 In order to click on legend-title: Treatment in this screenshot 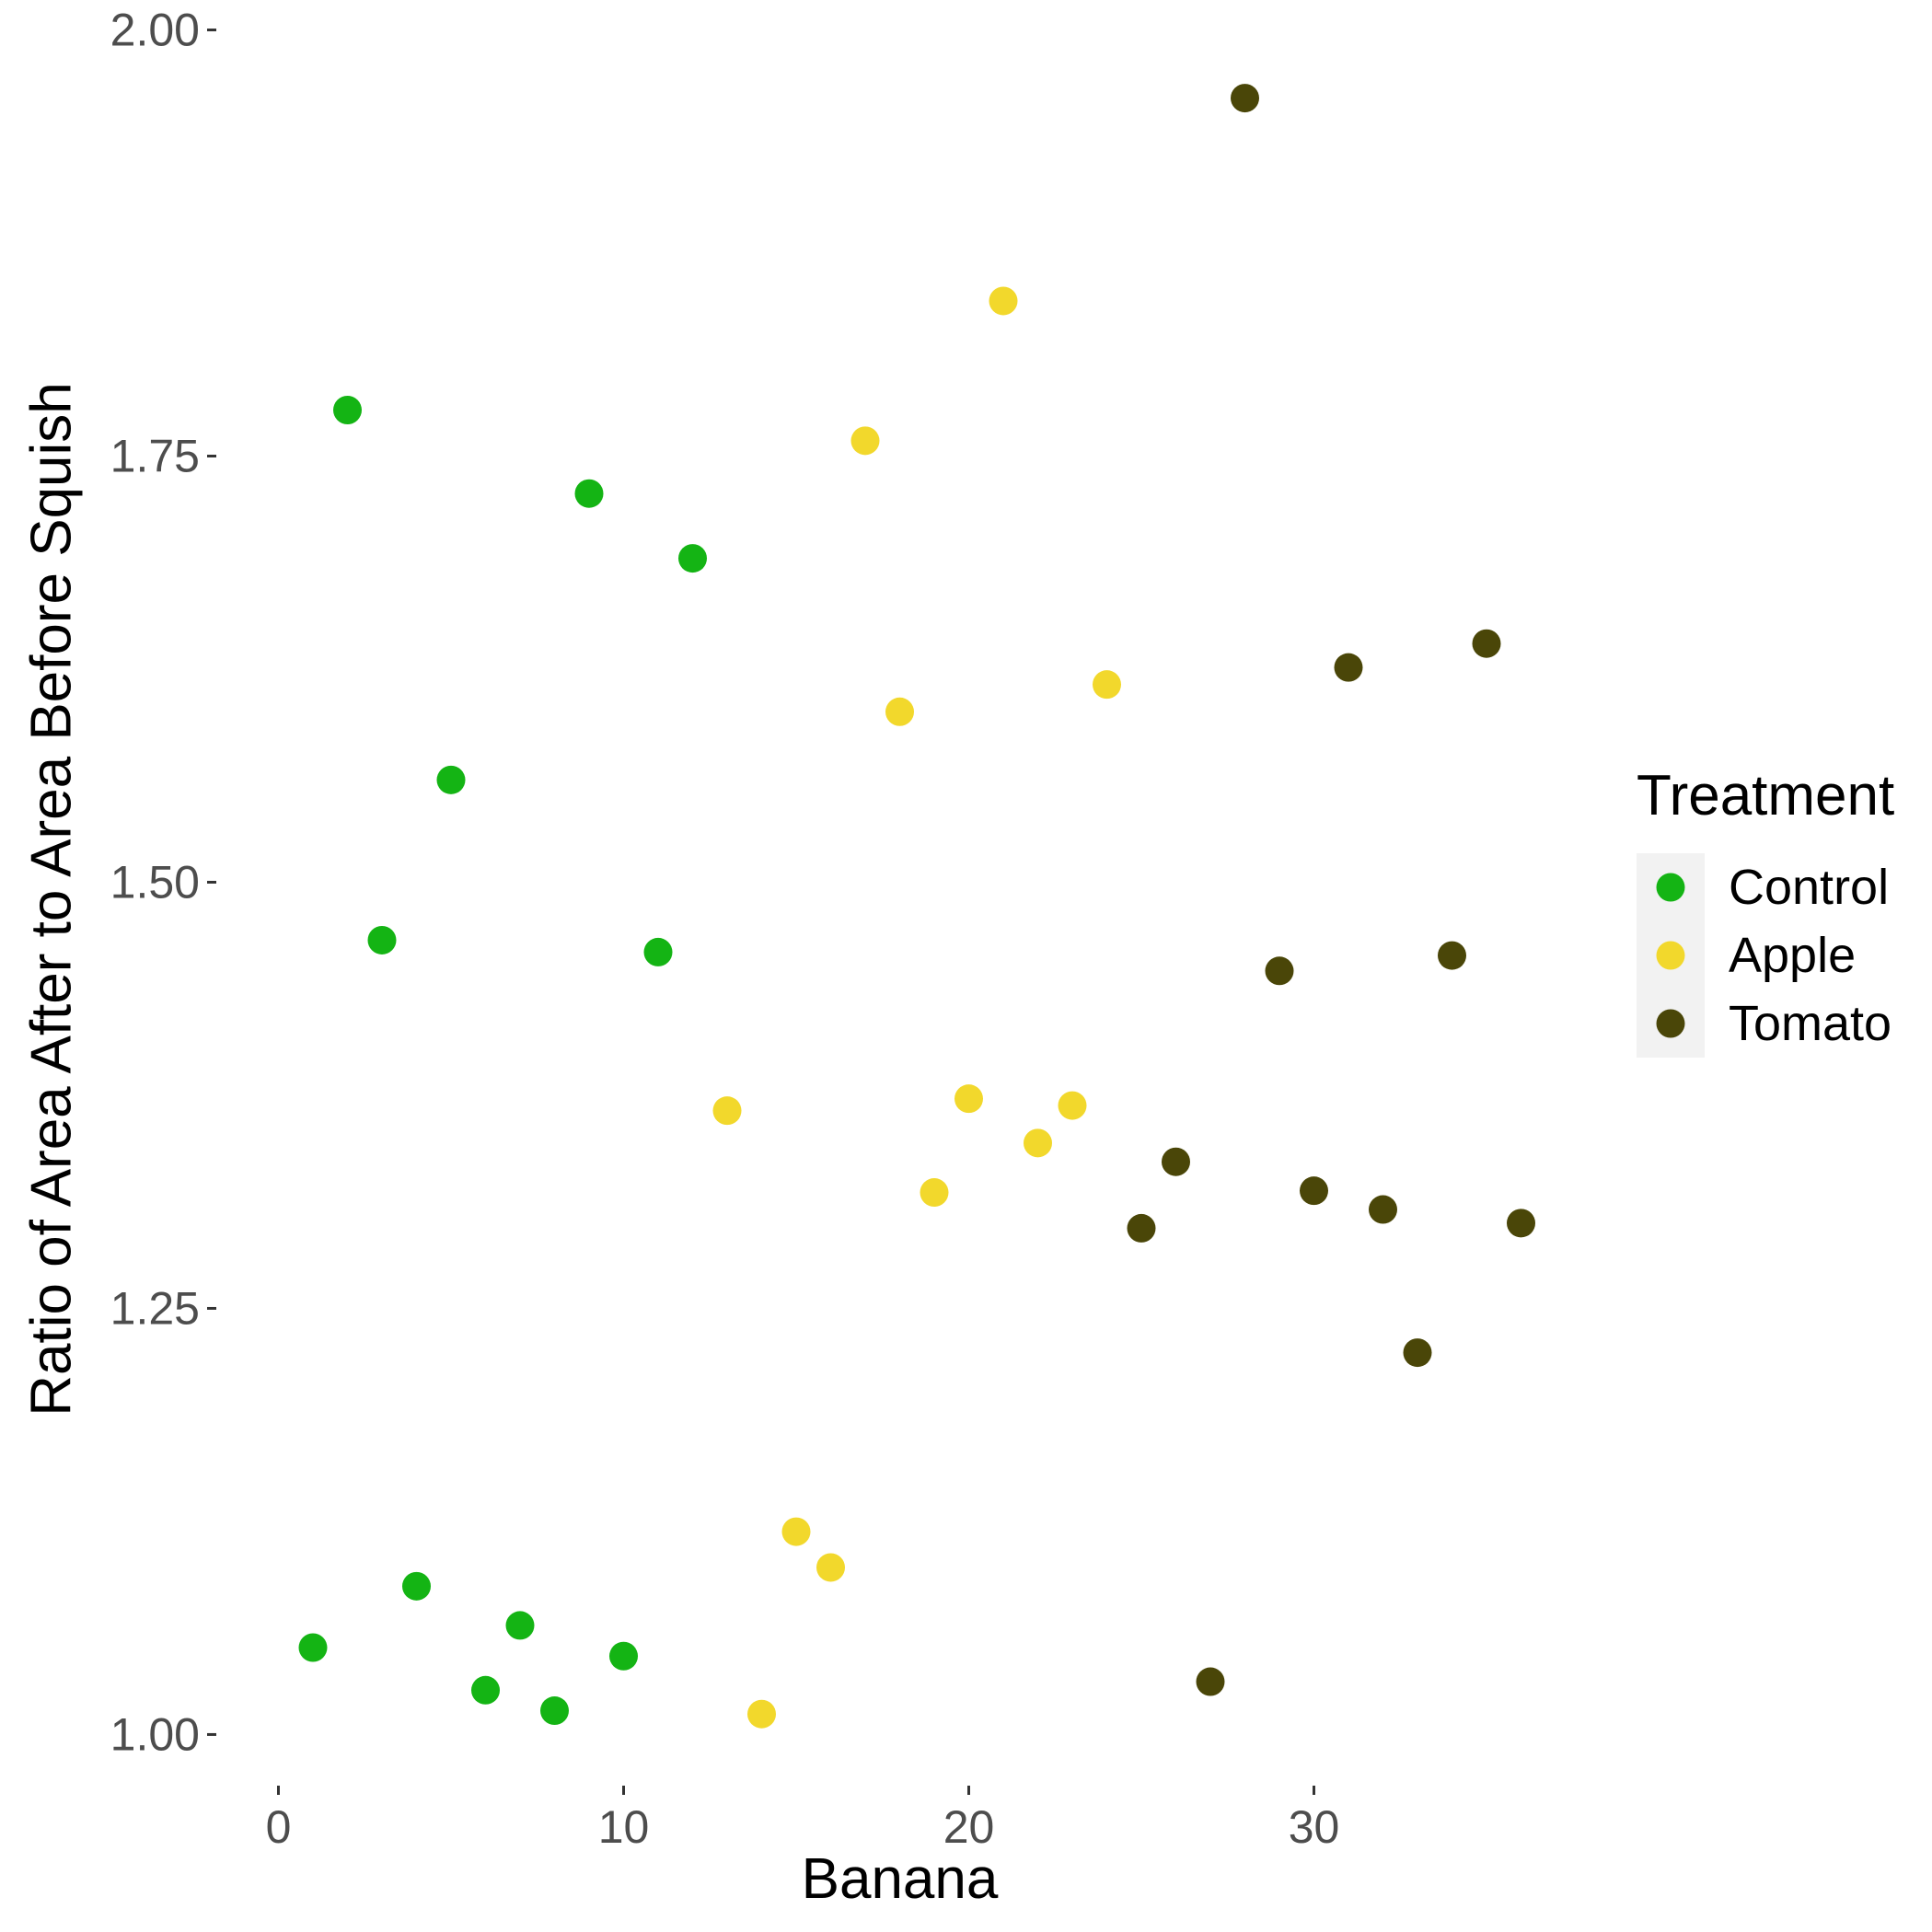, I will do `click(1766, 796)`.